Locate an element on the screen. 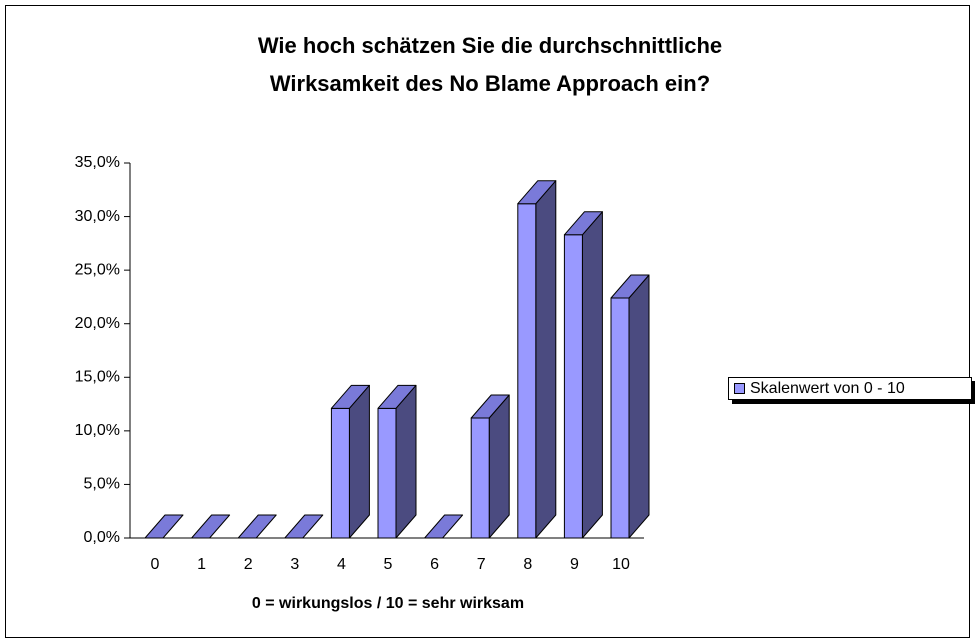  y-tick-label: 35,0% is located at coordinates (97, 162).